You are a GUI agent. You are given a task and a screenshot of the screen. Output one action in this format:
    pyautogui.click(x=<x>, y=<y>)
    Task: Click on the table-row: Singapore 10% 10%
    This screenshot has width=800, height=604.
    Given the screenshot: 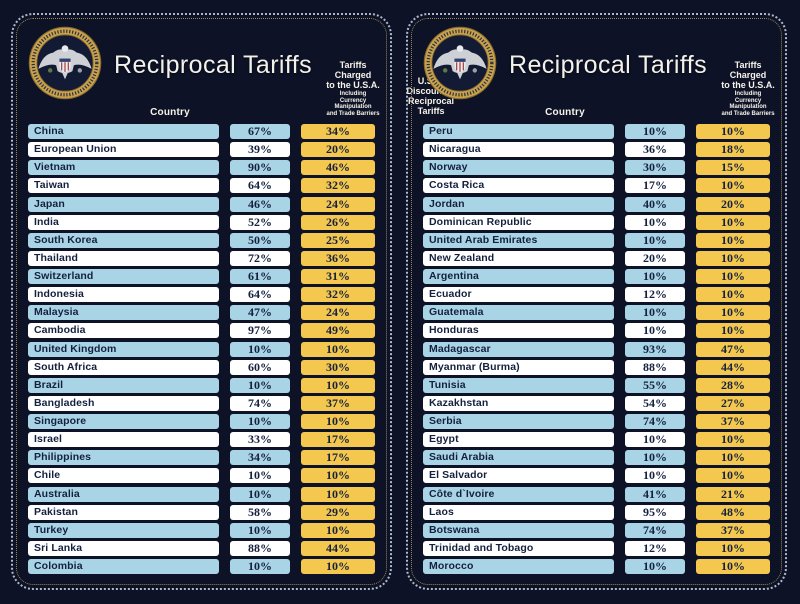 What is the action you would take?
    pyautogui.click(x=201, y=421)
    